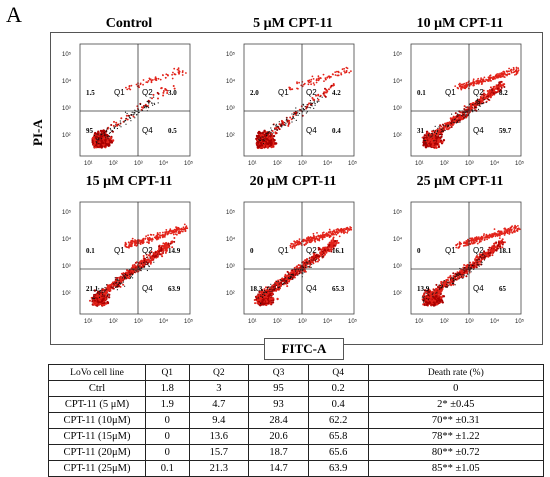 This screenshot has height=477, width=550. Describe the element at coordinates (172, 131) in the screenshot. I see `quadrant-value: 0.5` at that location.